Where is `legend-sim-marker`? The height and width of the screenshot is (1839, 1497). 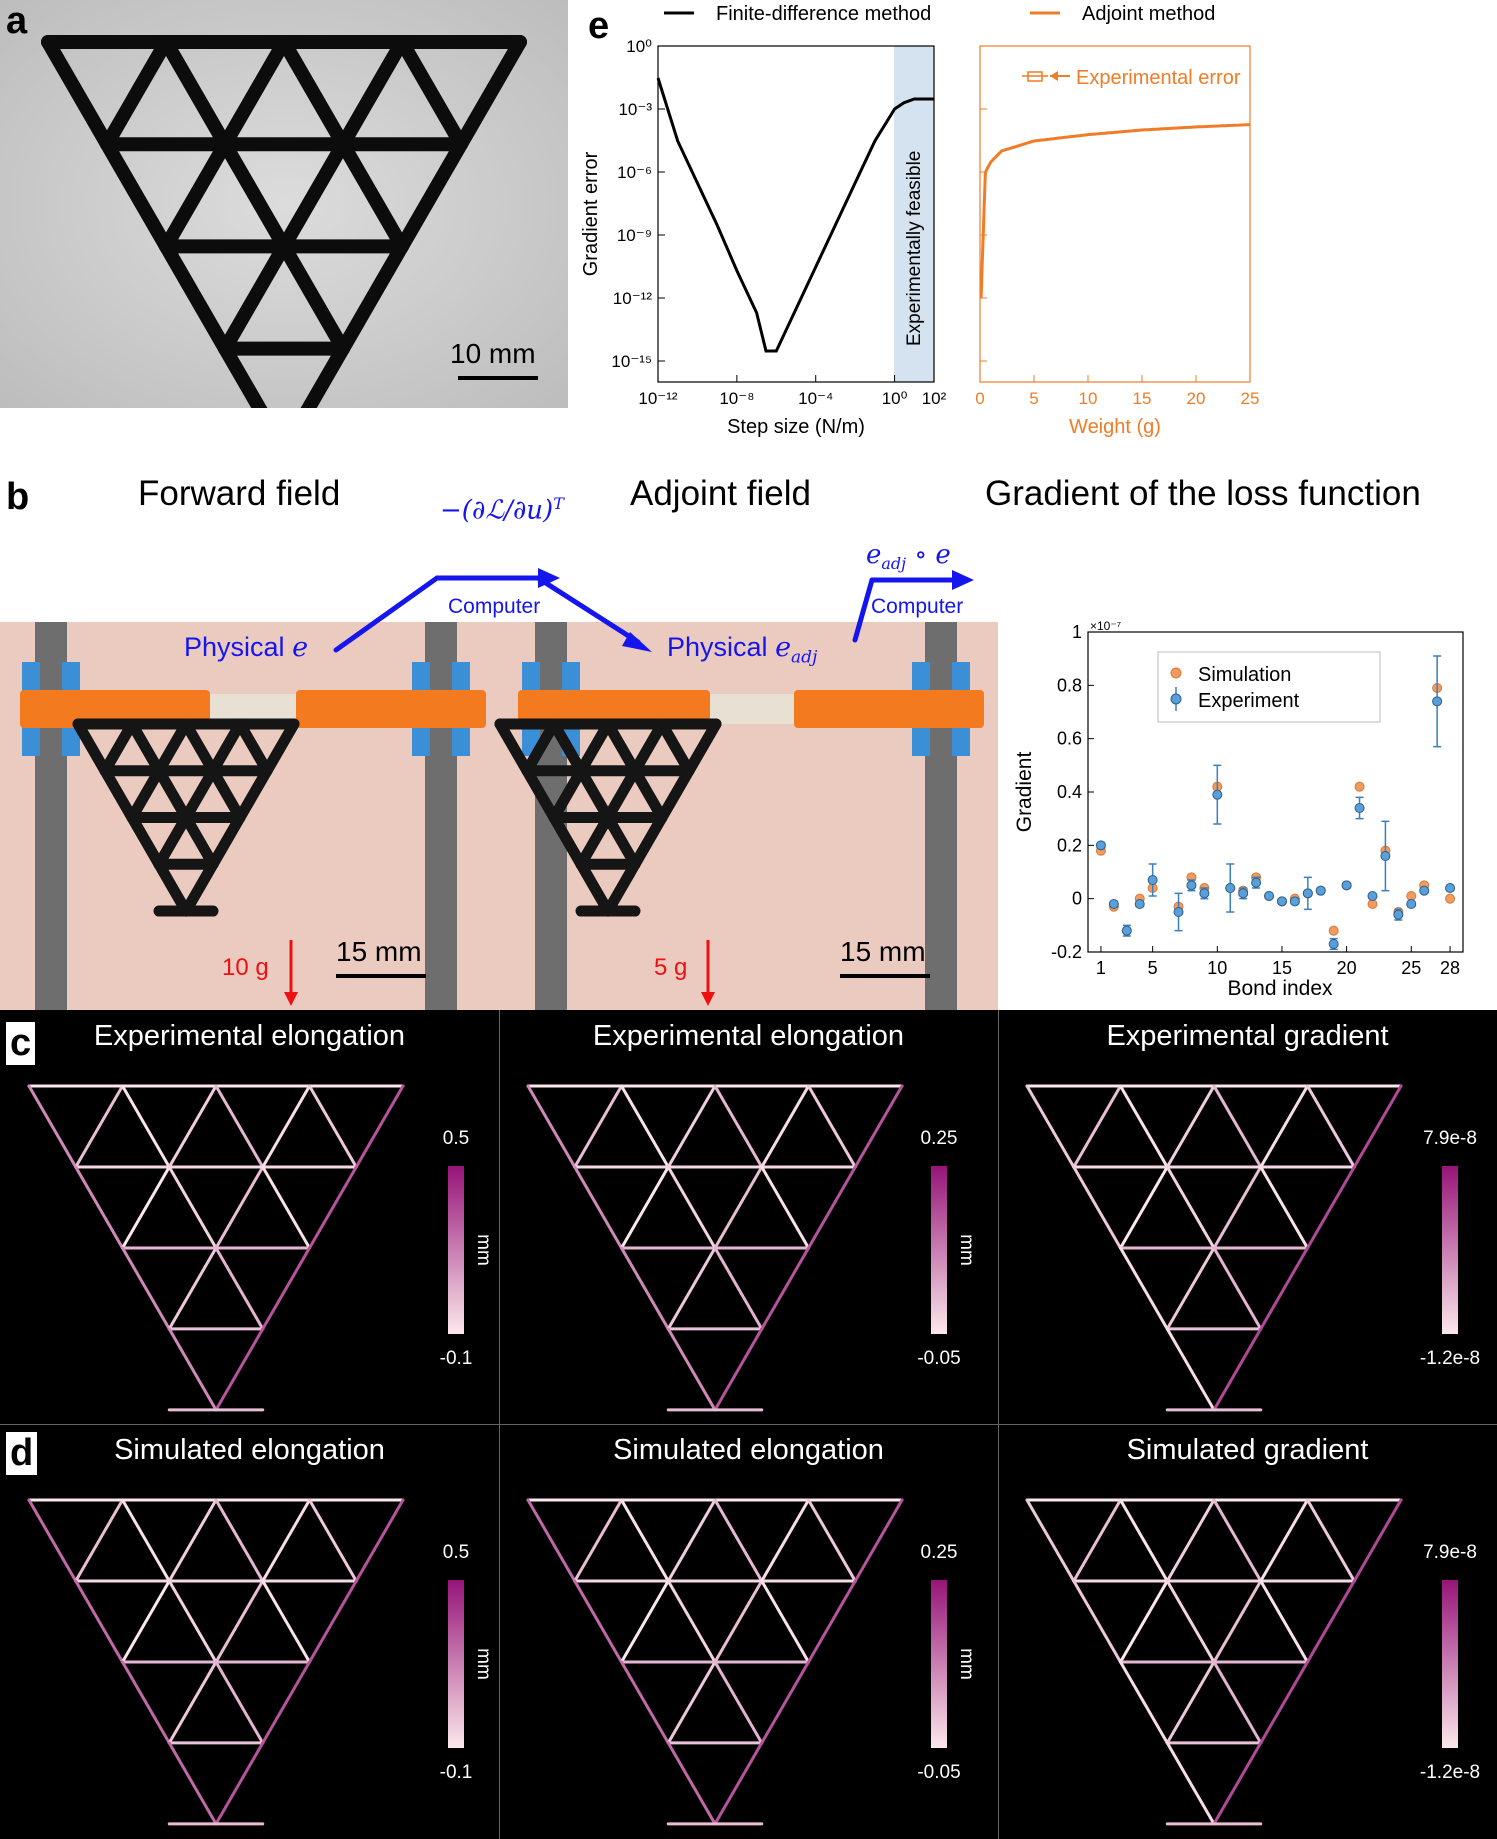
legend-sim-marker is located at coordinates (1176, 673).